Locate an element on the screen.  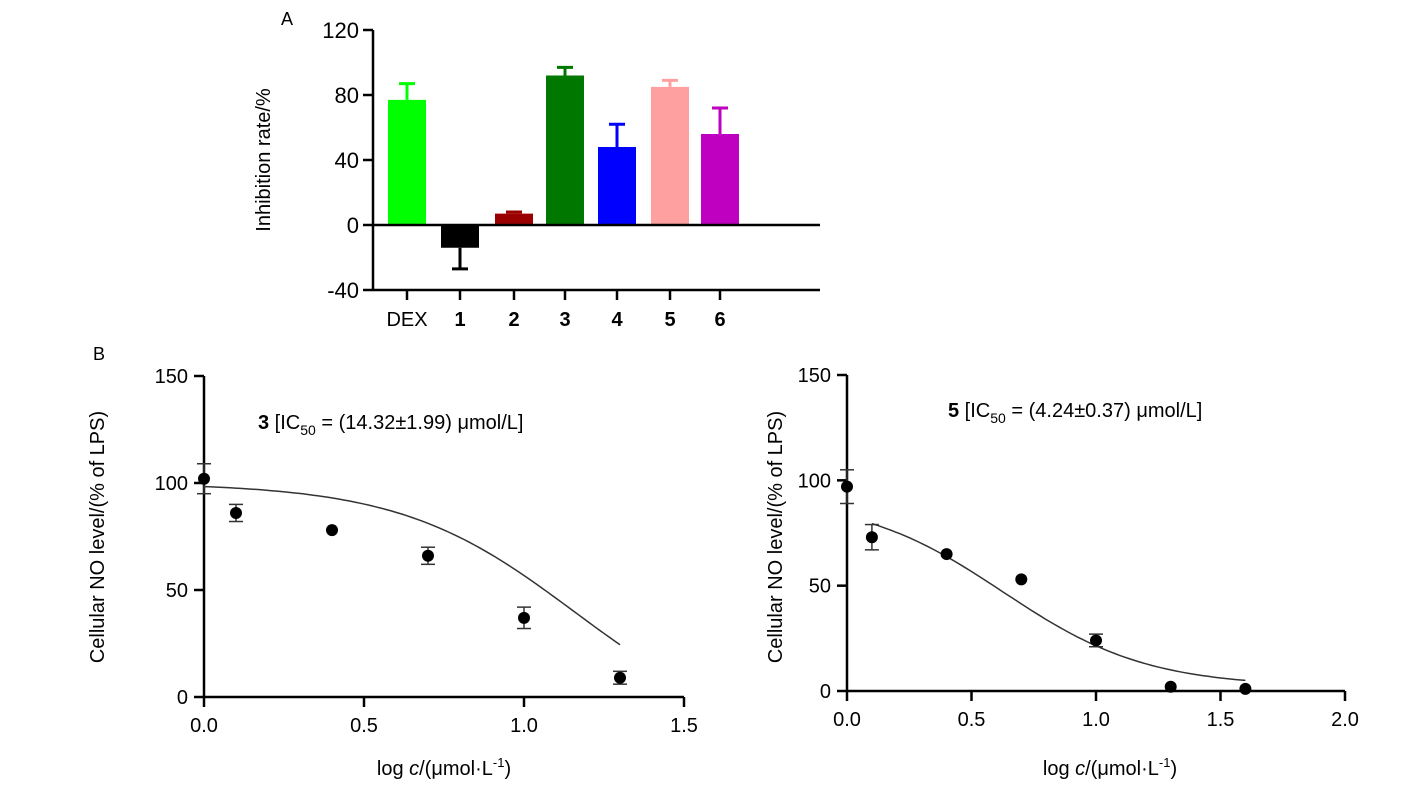
y-axis-label-a: Inhibition rate/% is located at coordinates (264, 160).